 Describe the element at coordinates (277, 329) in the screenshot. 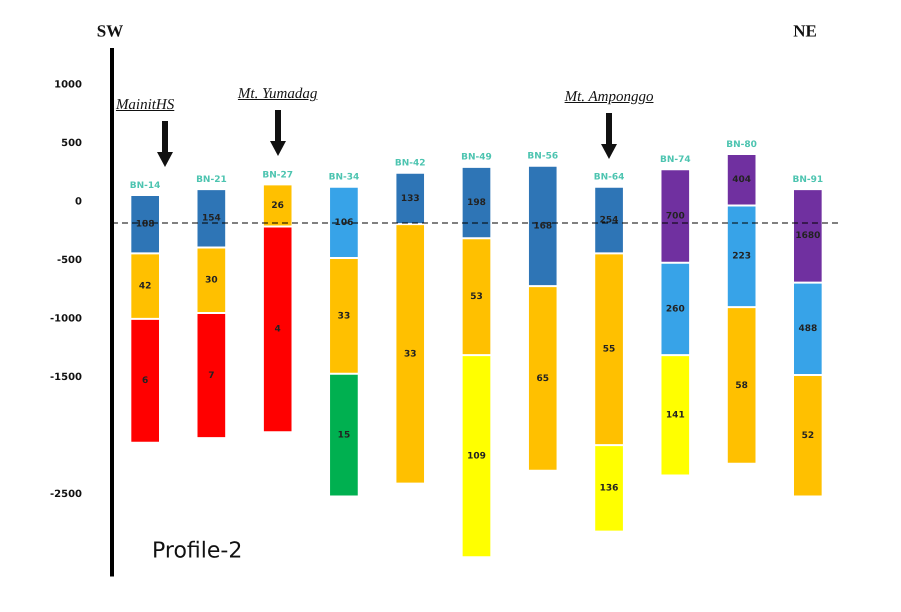

I see `annotation: 4` at that location.